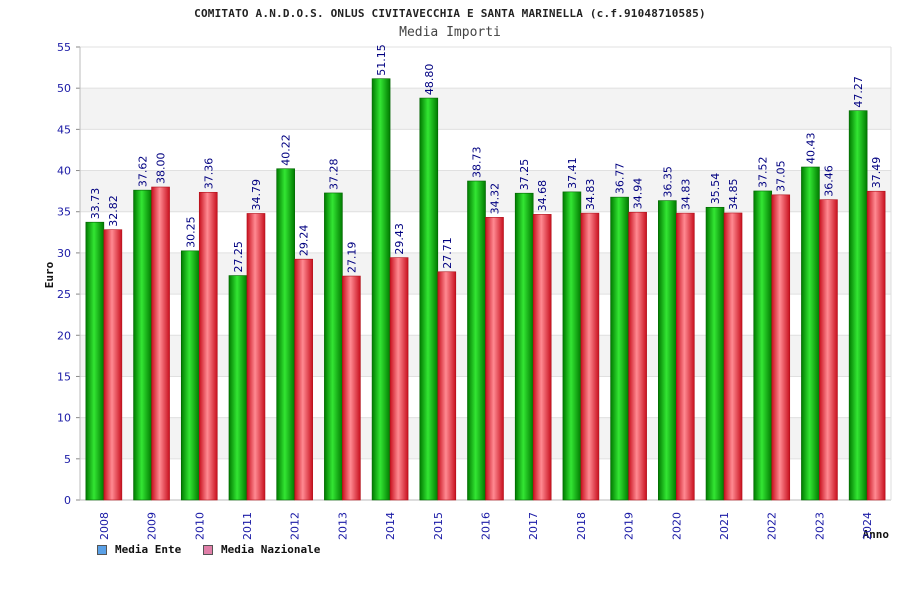  I want to click on x-tick-label-2016: 2016, so click(486, 526).